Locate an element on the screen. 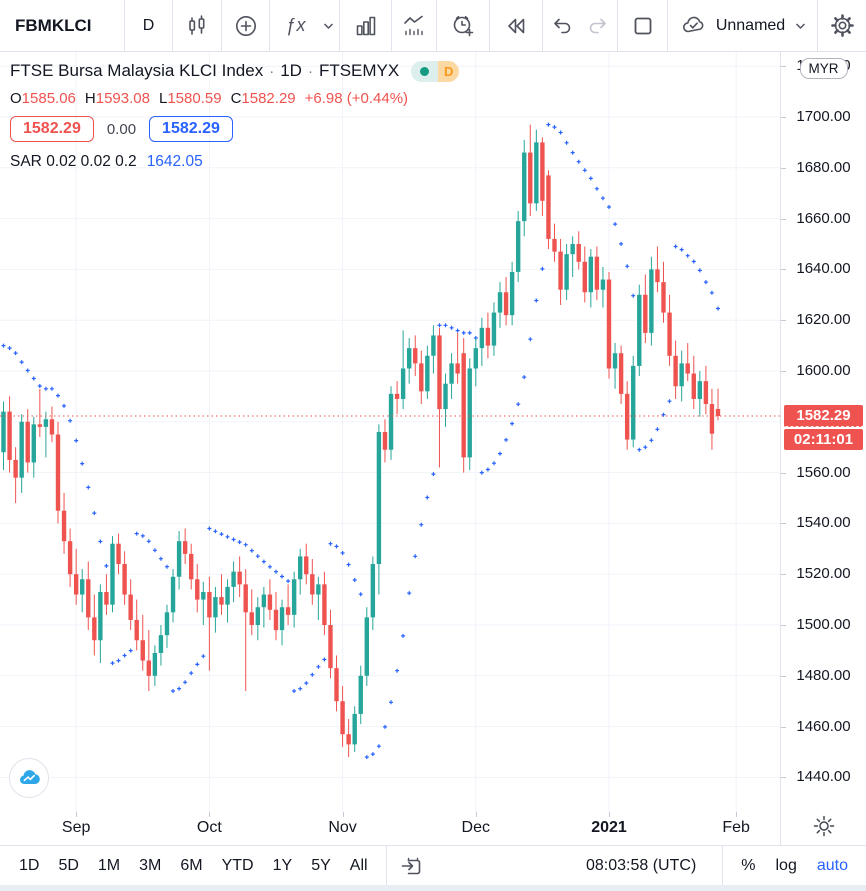  indicator-value: 1642.05 is located at coordinates (174, 161).